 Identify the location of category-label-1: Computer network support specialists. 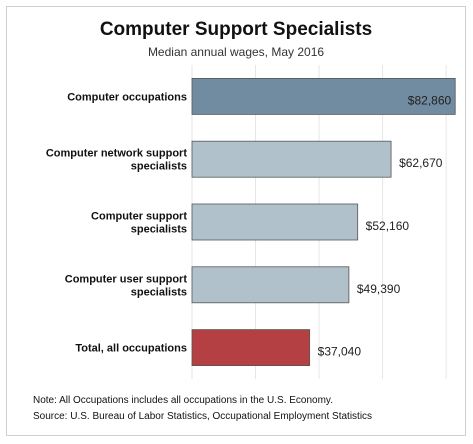
(117, 160).